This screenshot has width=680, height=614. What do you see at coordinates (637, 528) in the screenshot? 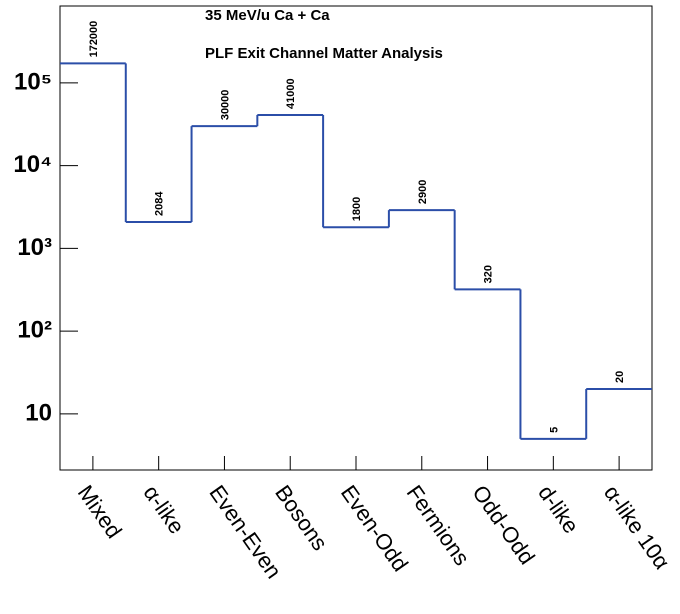
I see `x-tick-label: α-like 10α` at bounding box center [637, 528].